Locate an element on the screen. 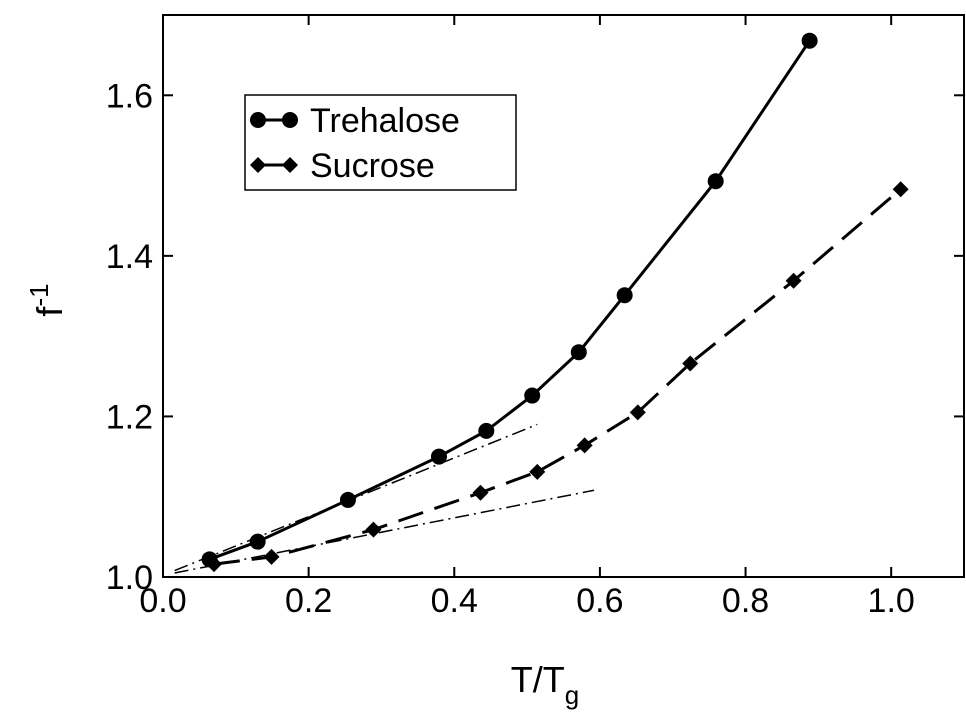  x-tick-label: 0.6 is located at coordinates (599, 601).